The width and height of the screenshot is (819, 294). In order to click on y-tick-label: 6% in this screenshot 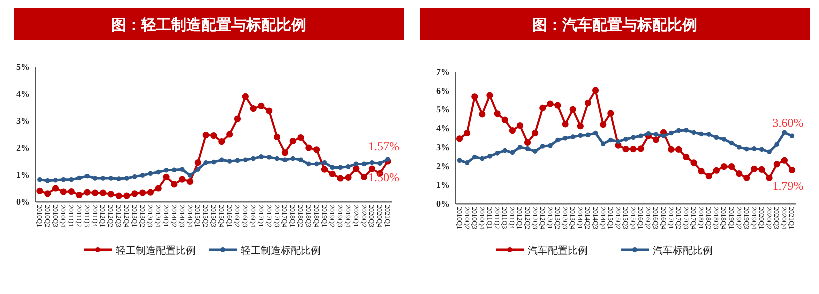, I will do `click(443, 91)`.